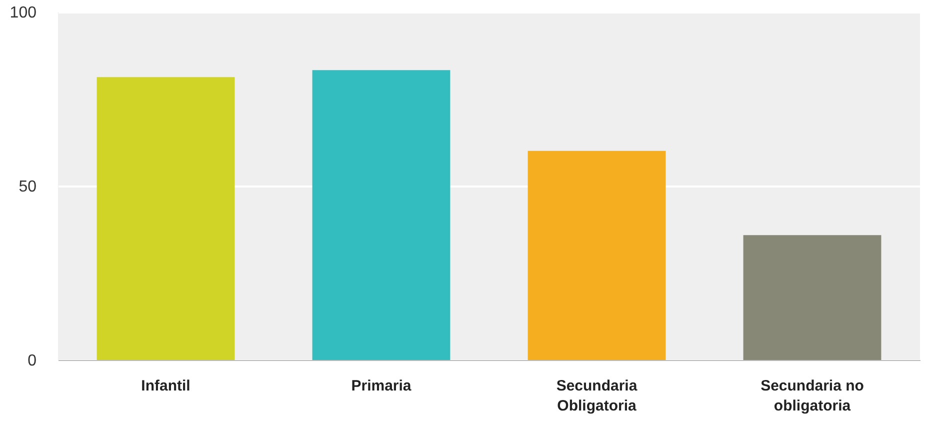 Image resolution: width=926 pixels, height=433 pixels. I want to click on x-tick-label: Primaria, so click(381, 386).